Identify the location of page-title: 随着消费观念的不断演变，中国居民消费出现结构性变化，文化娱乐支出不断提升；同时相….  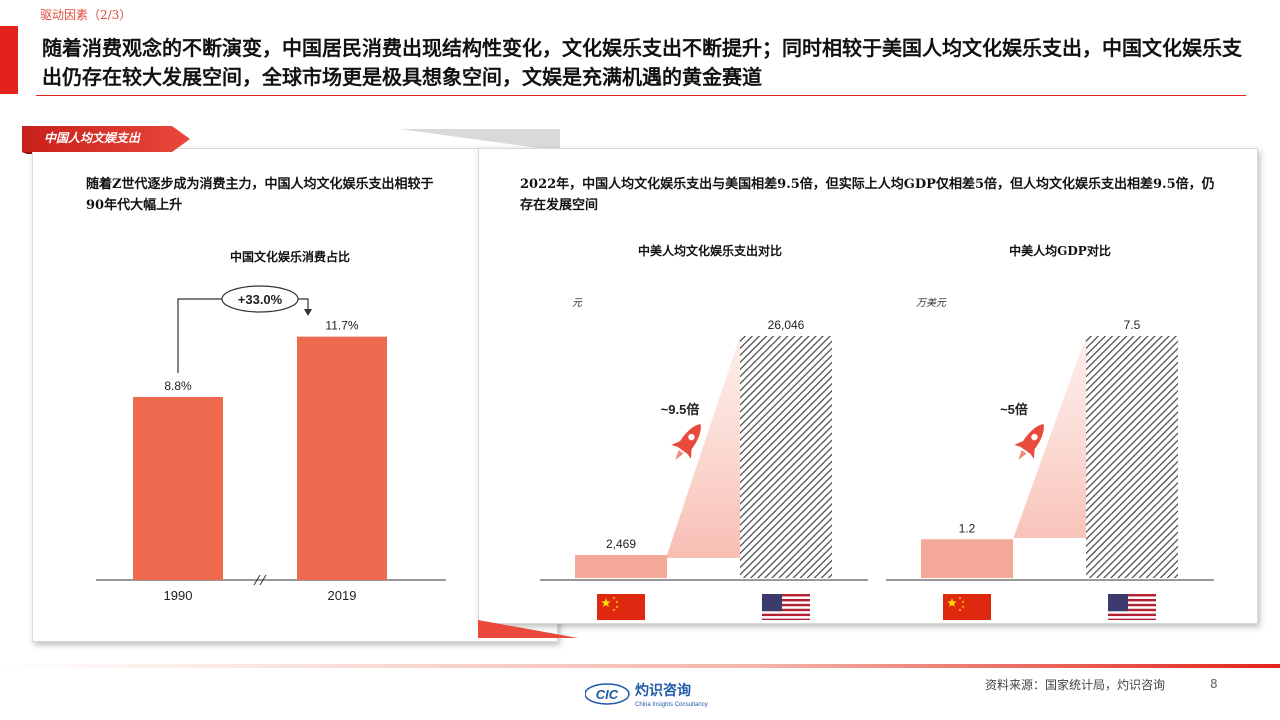
(642, 62).